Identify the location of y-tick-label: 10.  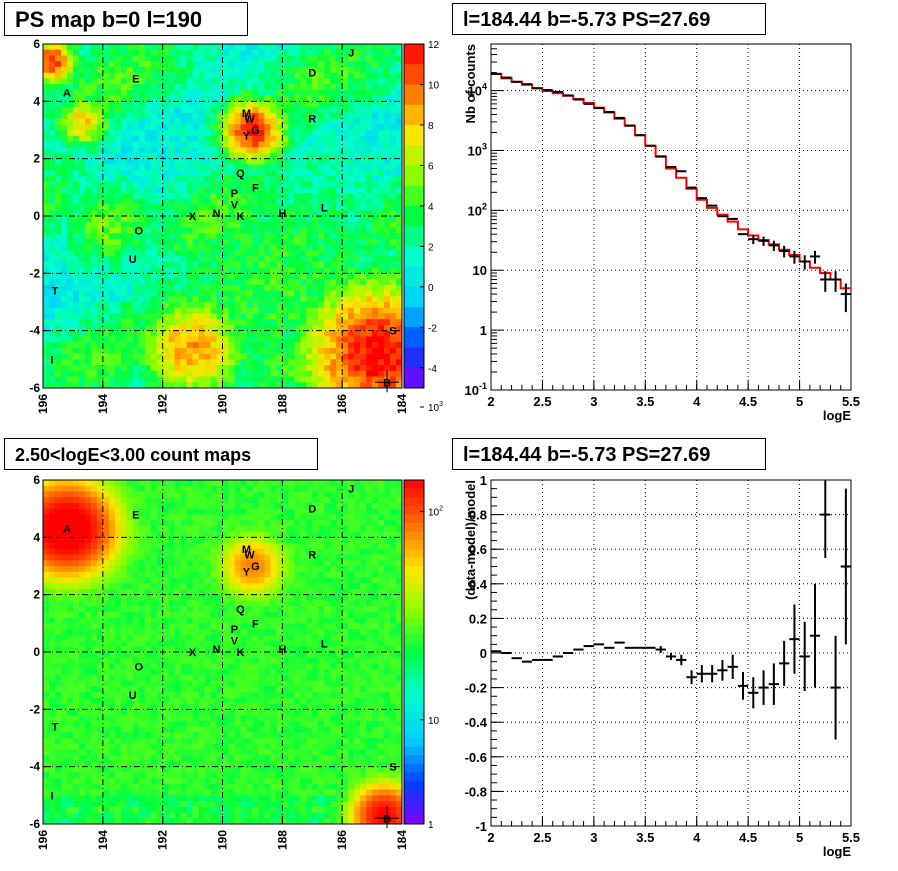
(480, 270).